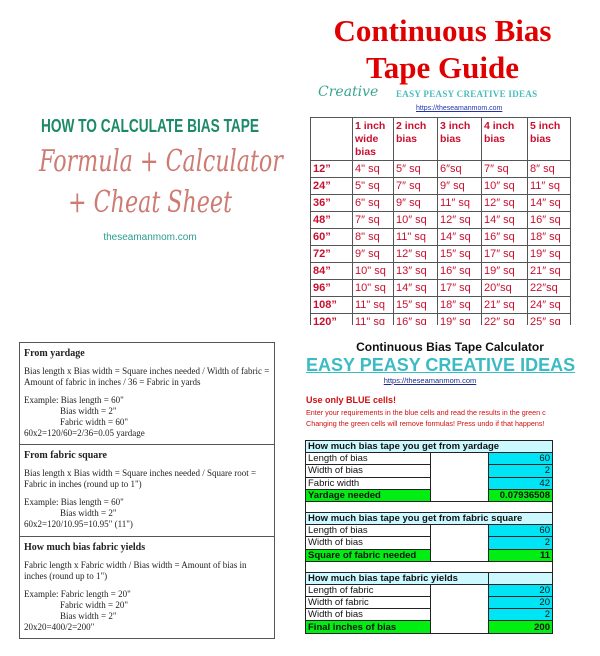 This screenshot has width=600, height=656. I want to click on guide-row: 120” 11" sq 16″ sq 19″ sq 22″ sq 25″ sq, so click(440, 319).